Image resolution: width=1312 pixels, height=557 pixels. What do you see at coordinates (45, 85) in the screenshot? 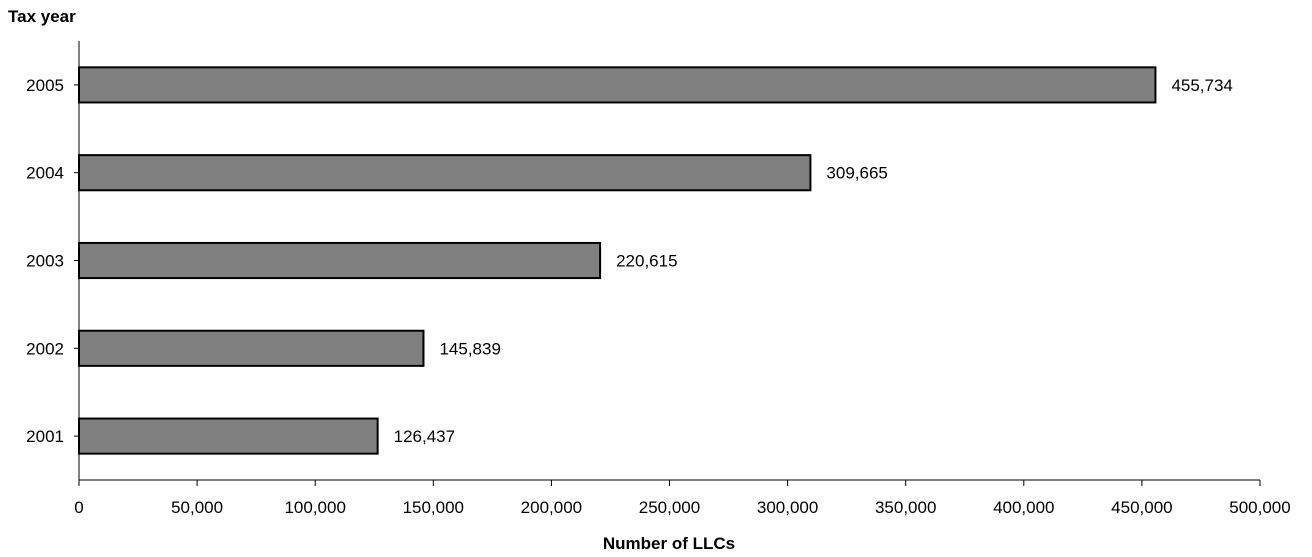
I see `category-label-2005: 2005` at bounding box center [45, 85].